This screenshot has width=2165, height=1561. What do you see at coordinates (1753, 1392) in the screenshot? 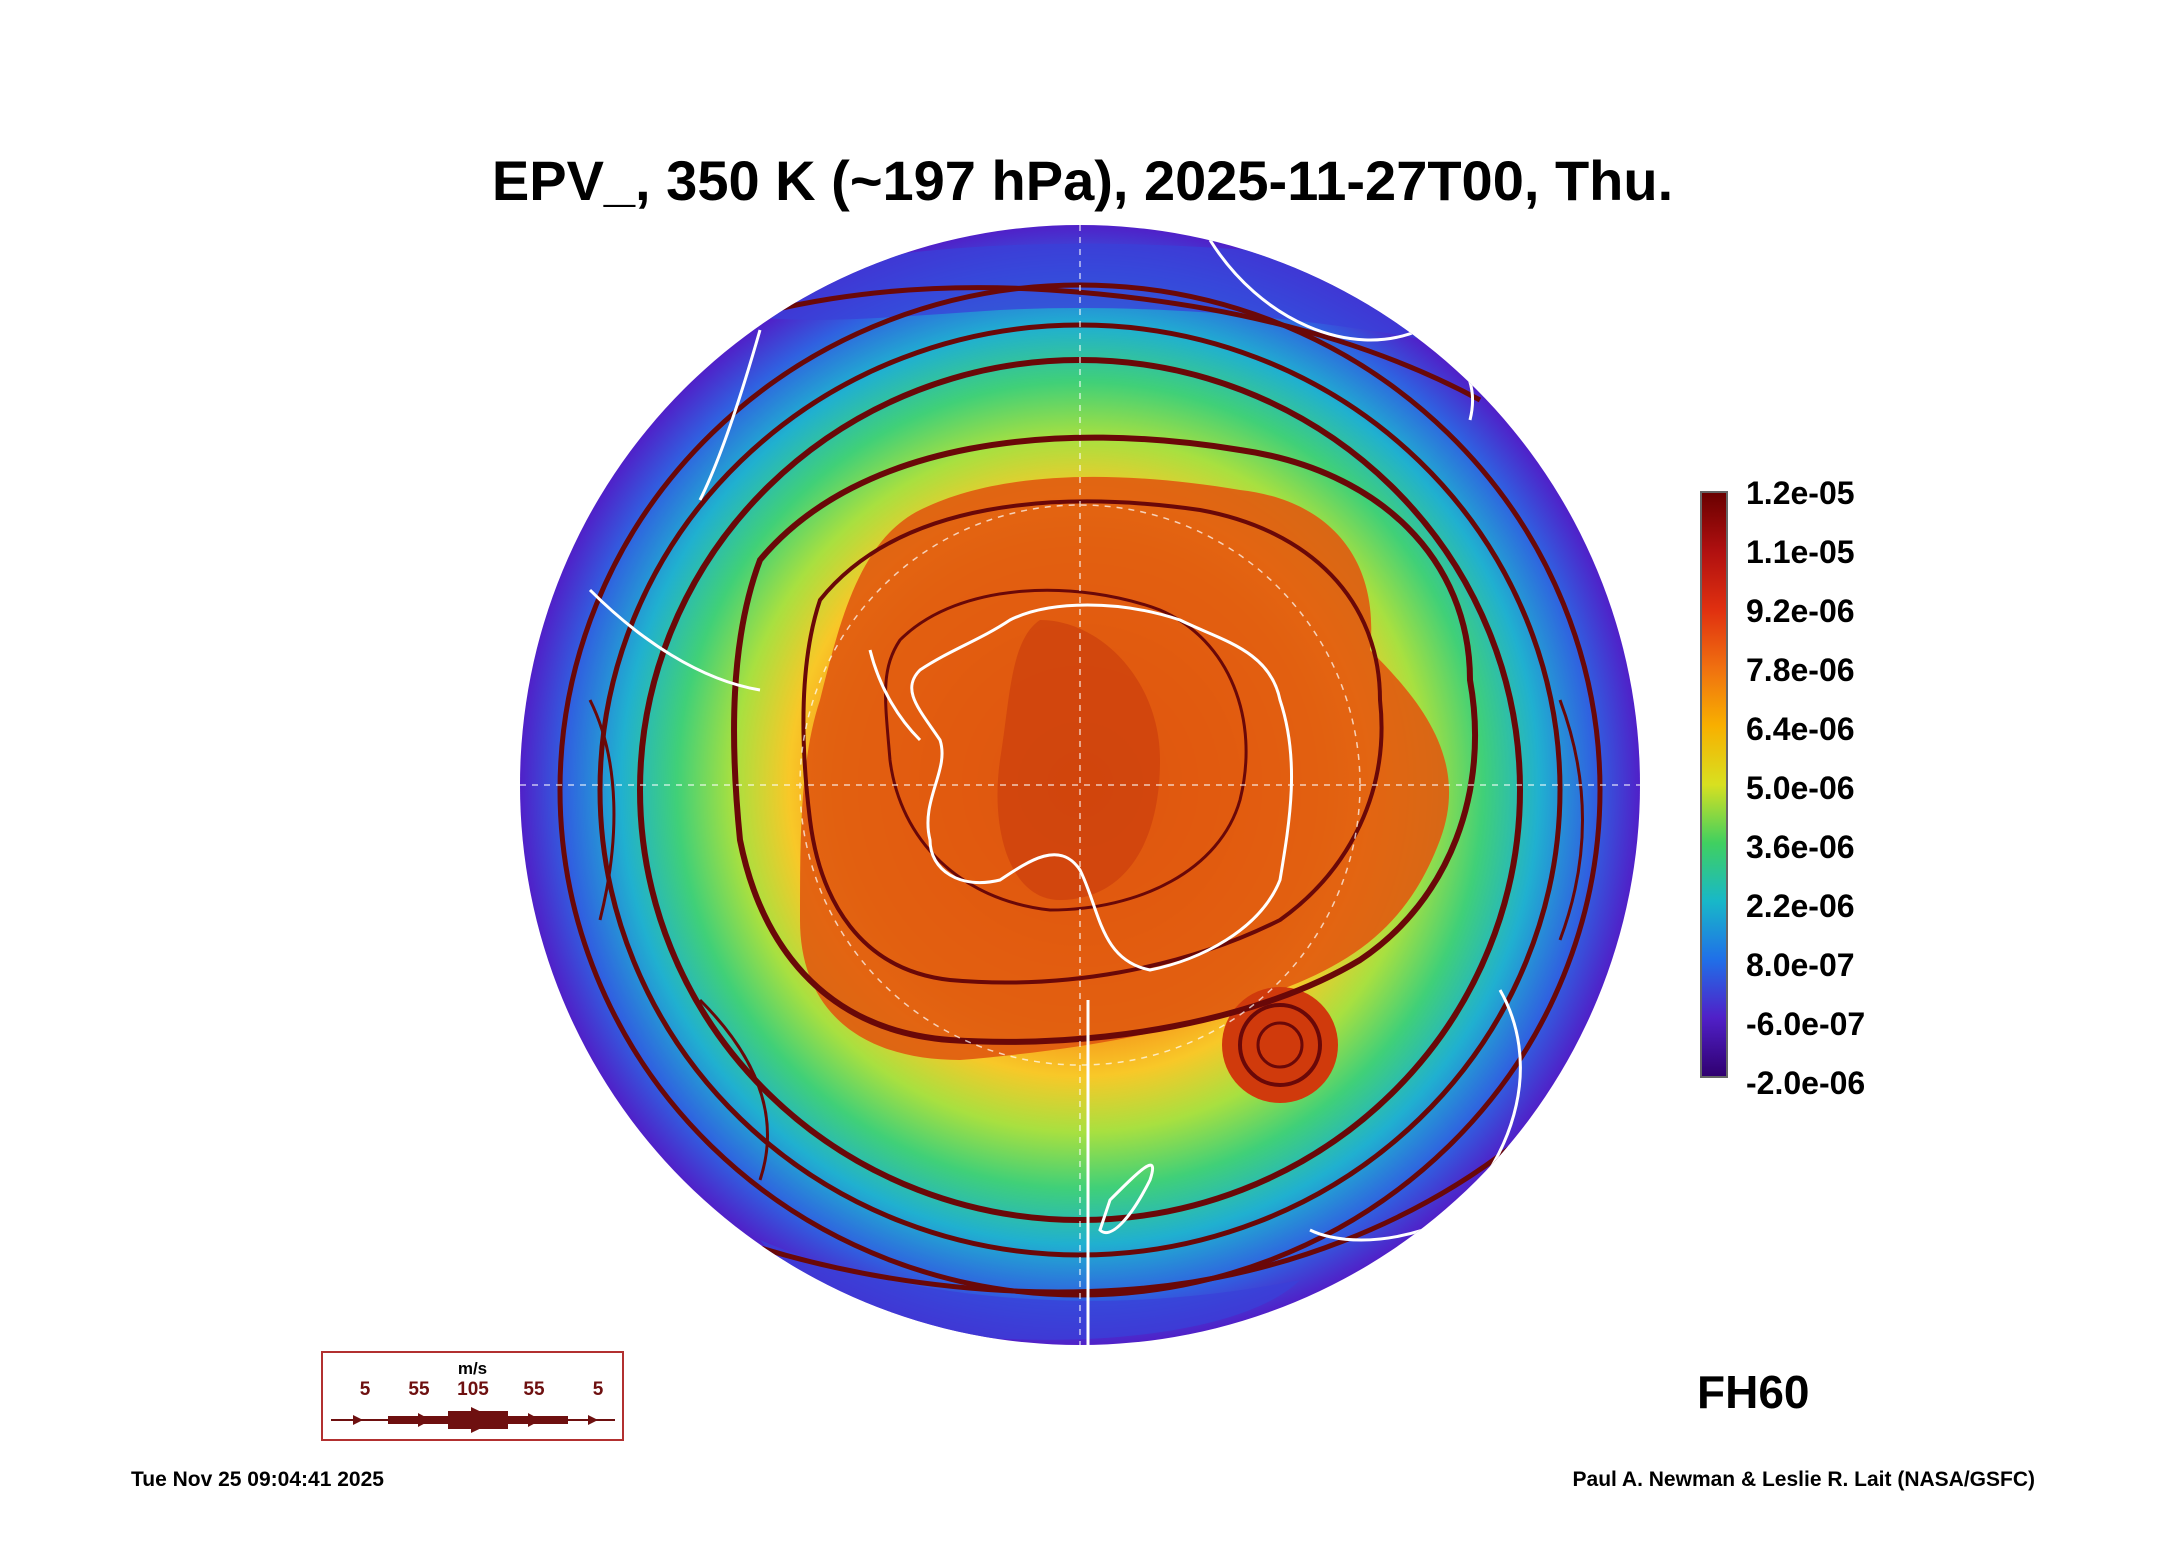
I see `forecast-hour: FH60` at bounding box center [1753, 1392].